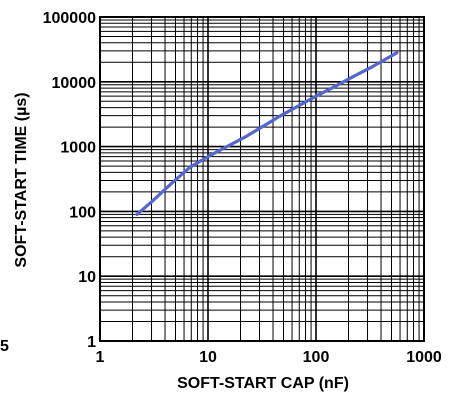 Image resolution: width=449 pixels, height=393 pixels. I want to click on y-tick-label: 1, so click(91, 342).